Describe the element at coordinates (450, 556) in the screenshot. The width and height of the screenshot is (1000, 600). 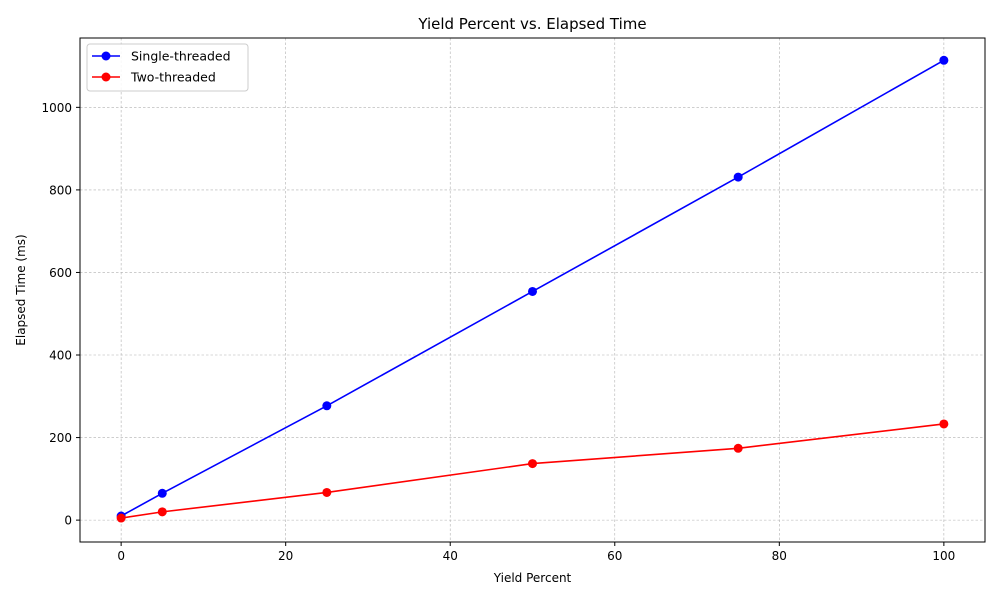
I see `x-tick-label: 40` at that location.